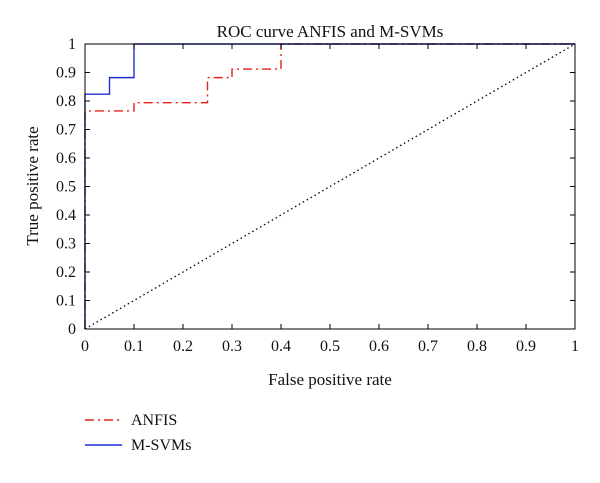 Image resolution: width=600 pixels, height=483 pixels. Describe the element at coordinates (183, 346) in the screenshot. I see `x-tick-label: 0.2` at that location.